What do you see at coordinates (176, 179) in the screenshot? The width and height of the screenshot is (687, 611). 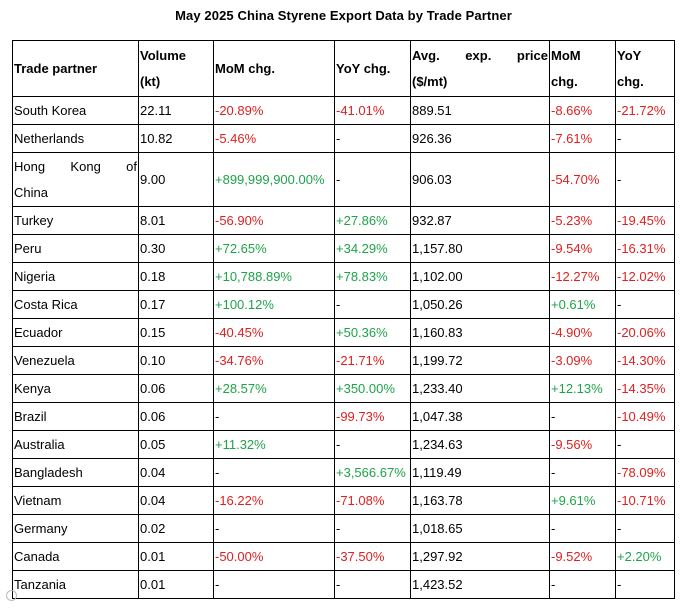 I see `volume-cell: 9.00` at bounding box center [176, 179].